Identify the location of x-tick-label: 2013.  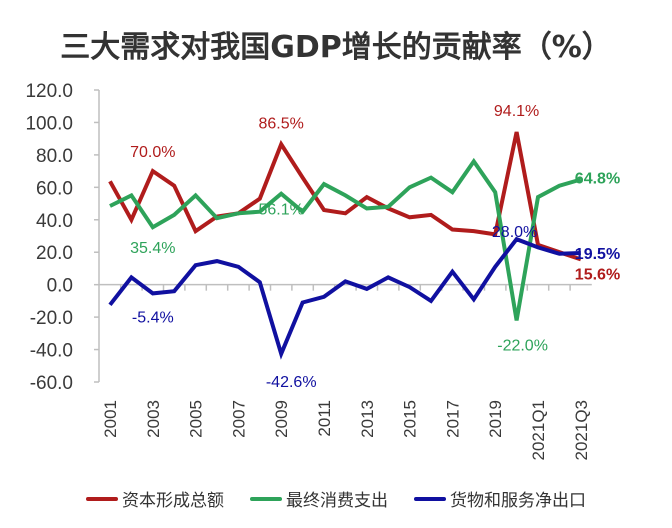
(367, 419).